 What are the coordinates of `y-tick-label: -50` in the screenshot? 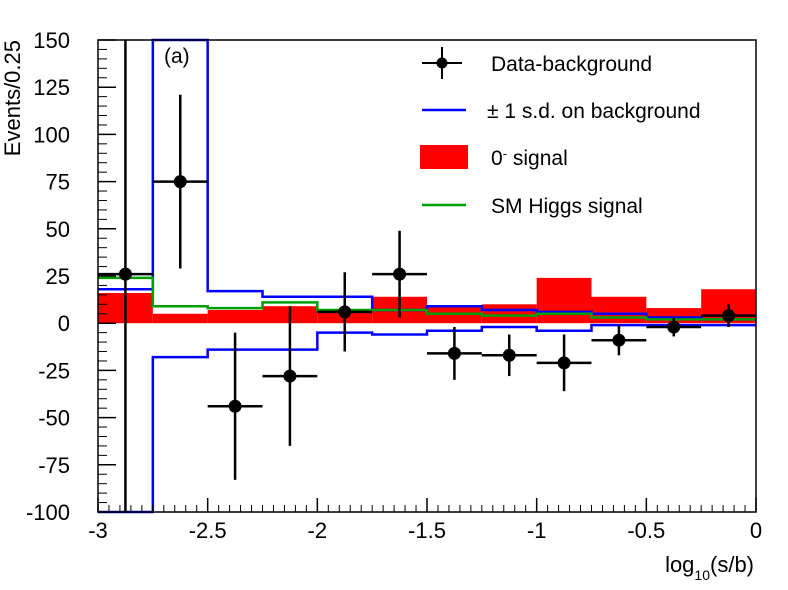 It's located at (54, 418).